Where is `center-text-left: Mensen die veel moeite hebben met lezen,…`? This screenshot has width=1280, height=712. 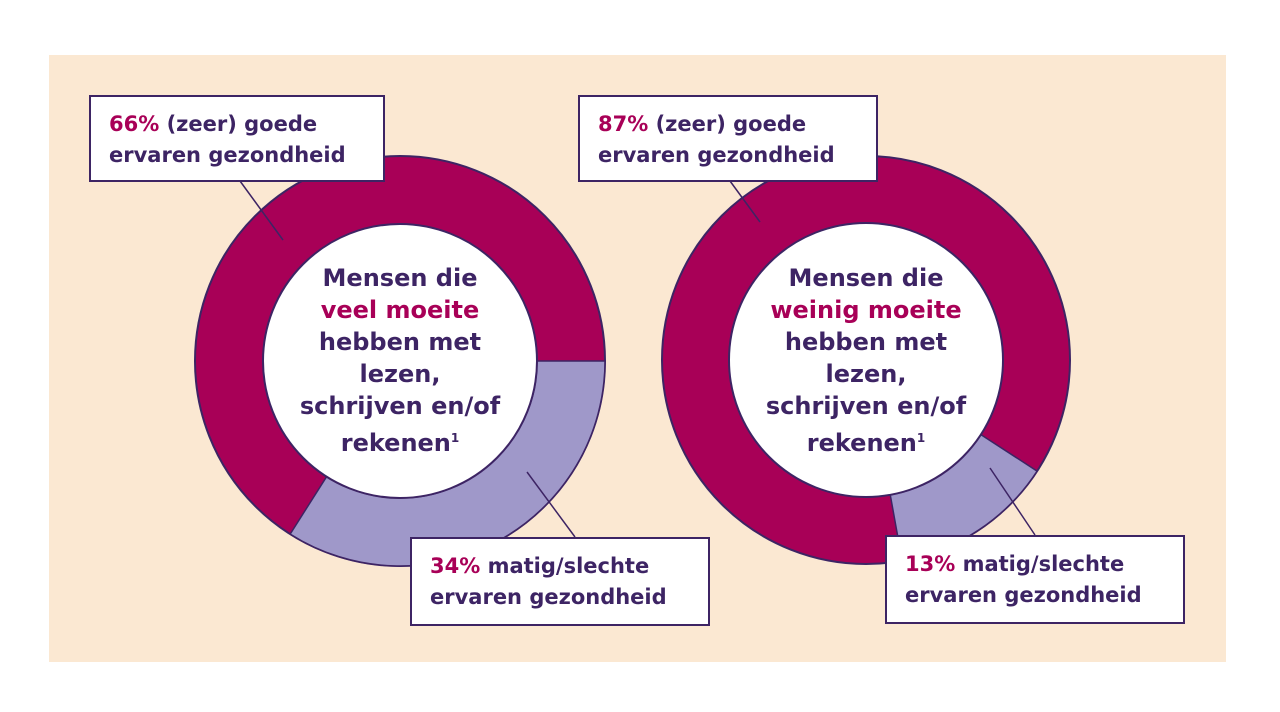 center-text-left: Mensen die veel moeite hebben met lezen,… is located at coordinates (400, 360).